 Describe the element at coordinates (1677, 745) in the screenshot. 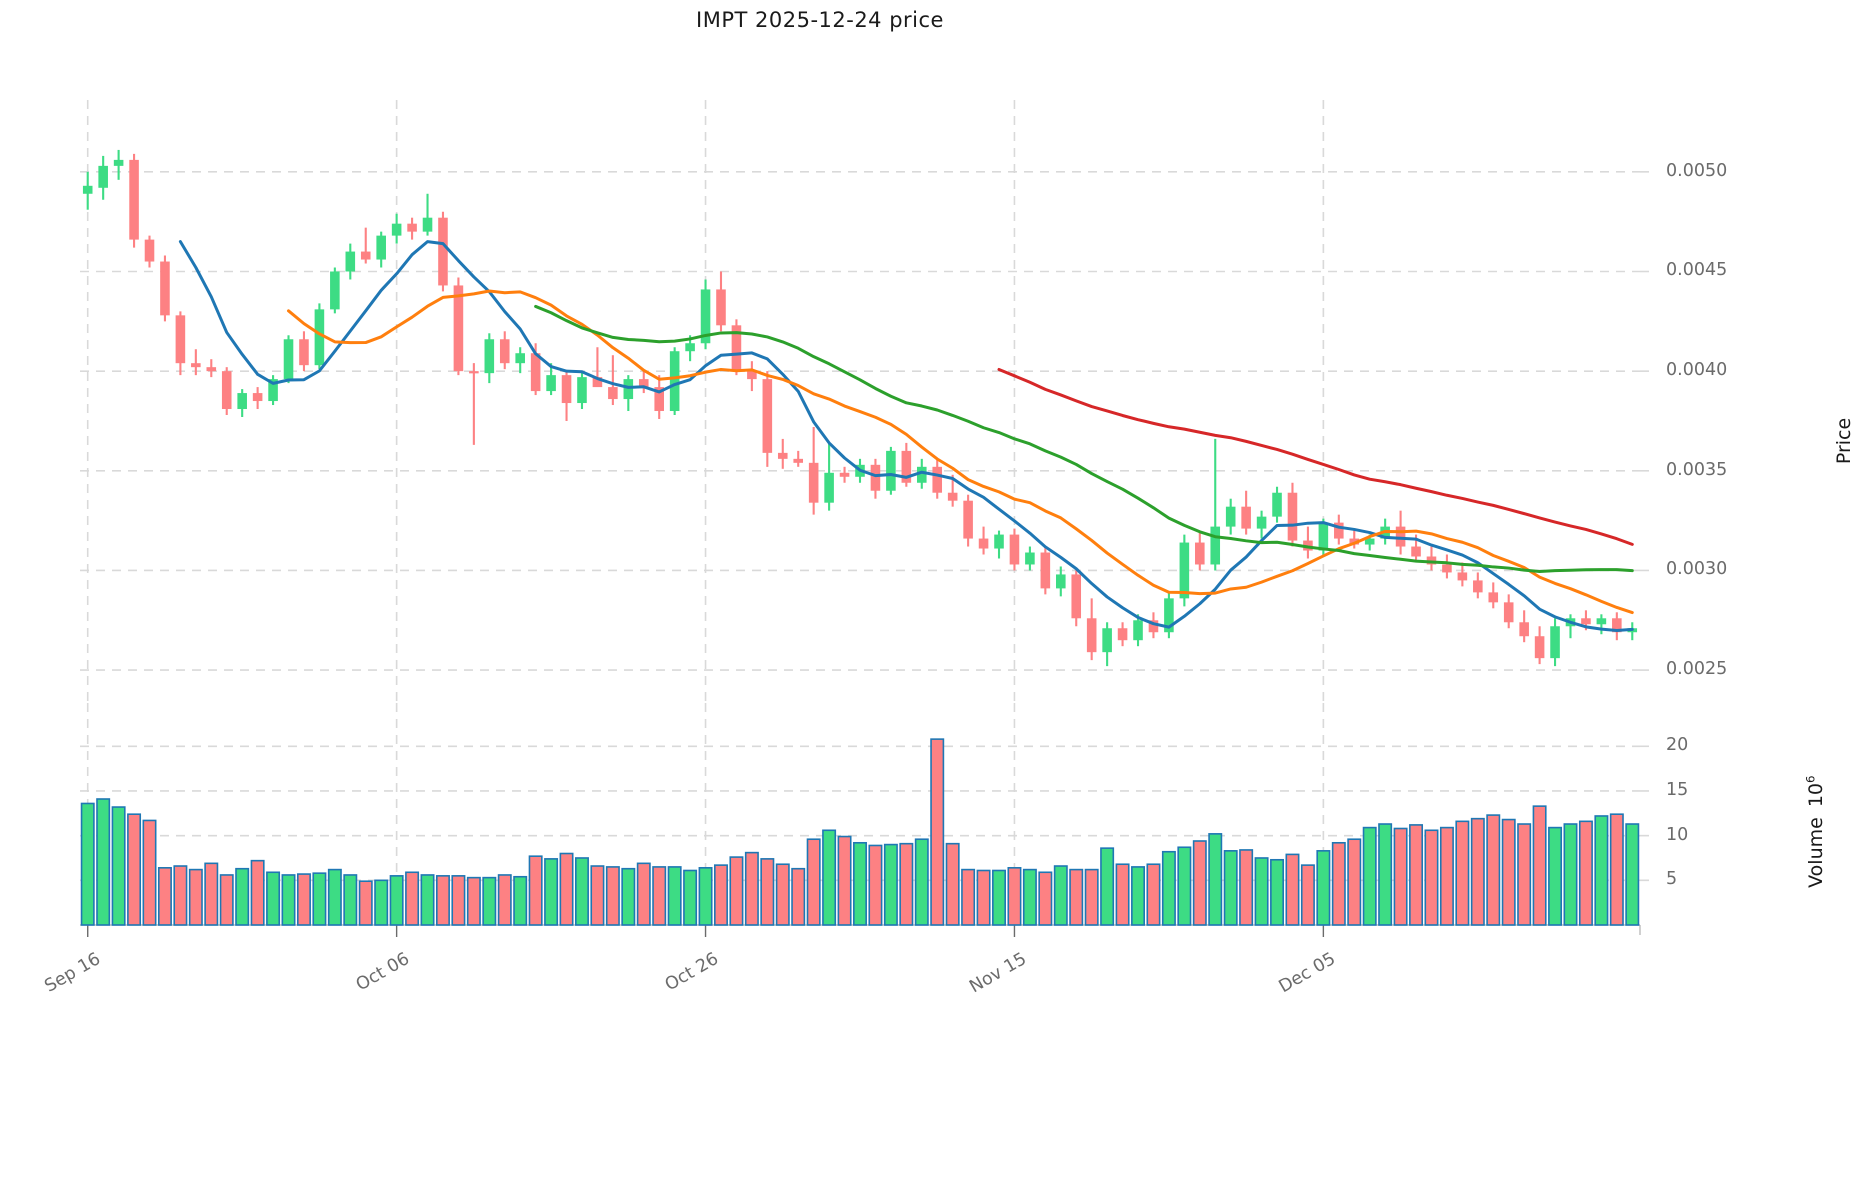

I see `volume-tick-label: 20` at that location.